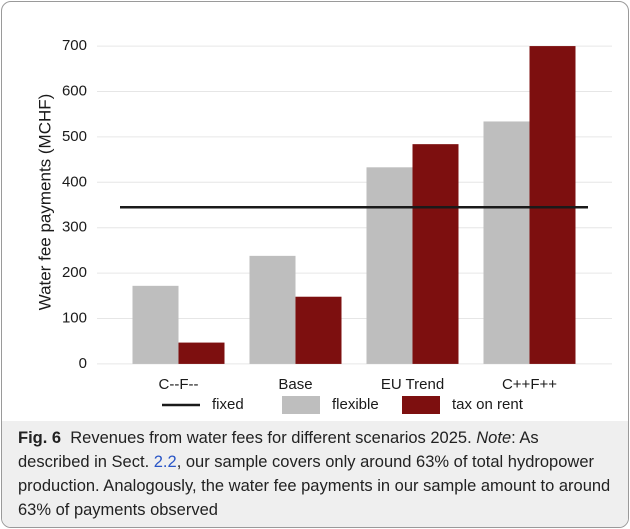 Image resolution: width=630 pixels, height=529 pixels. I want to click on y-tick-label: 100, so click(74, 317).